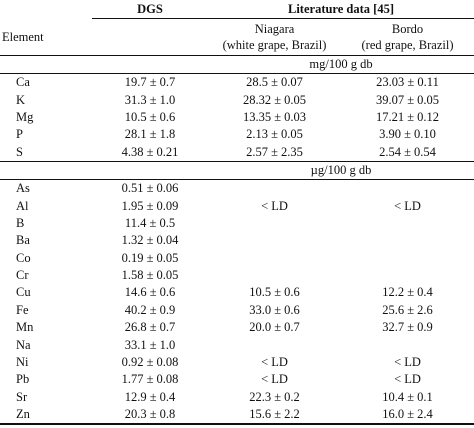 The image size is (474, 428). Describe the element at coordinates (407, 29) in the screenshot. I see `header-bordo-name: Bordo` at that location.